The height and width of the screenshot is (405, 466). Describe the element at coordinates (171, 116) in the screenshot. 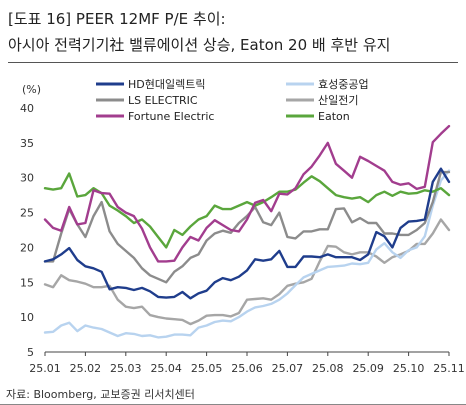

I see `legend-label-4: Fortune Electric` at that location.